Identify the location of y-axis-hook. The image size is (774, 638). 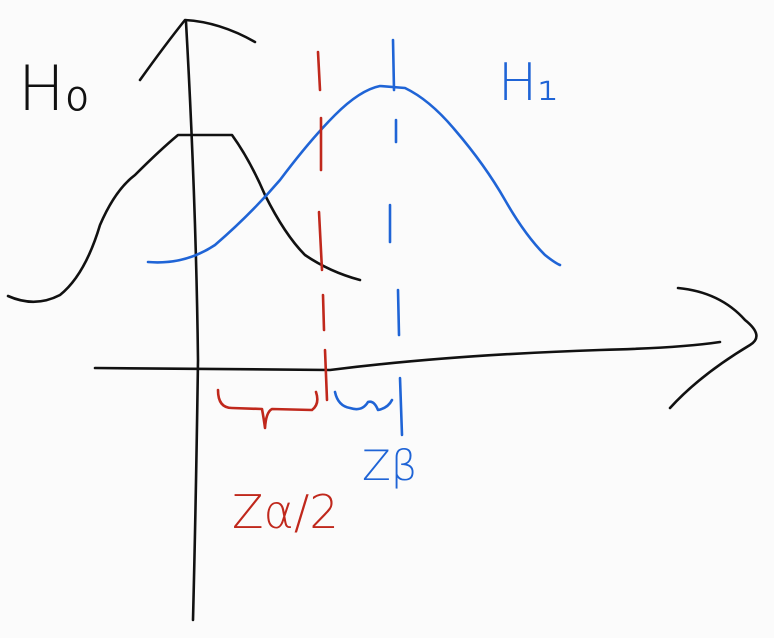
(197, 50).